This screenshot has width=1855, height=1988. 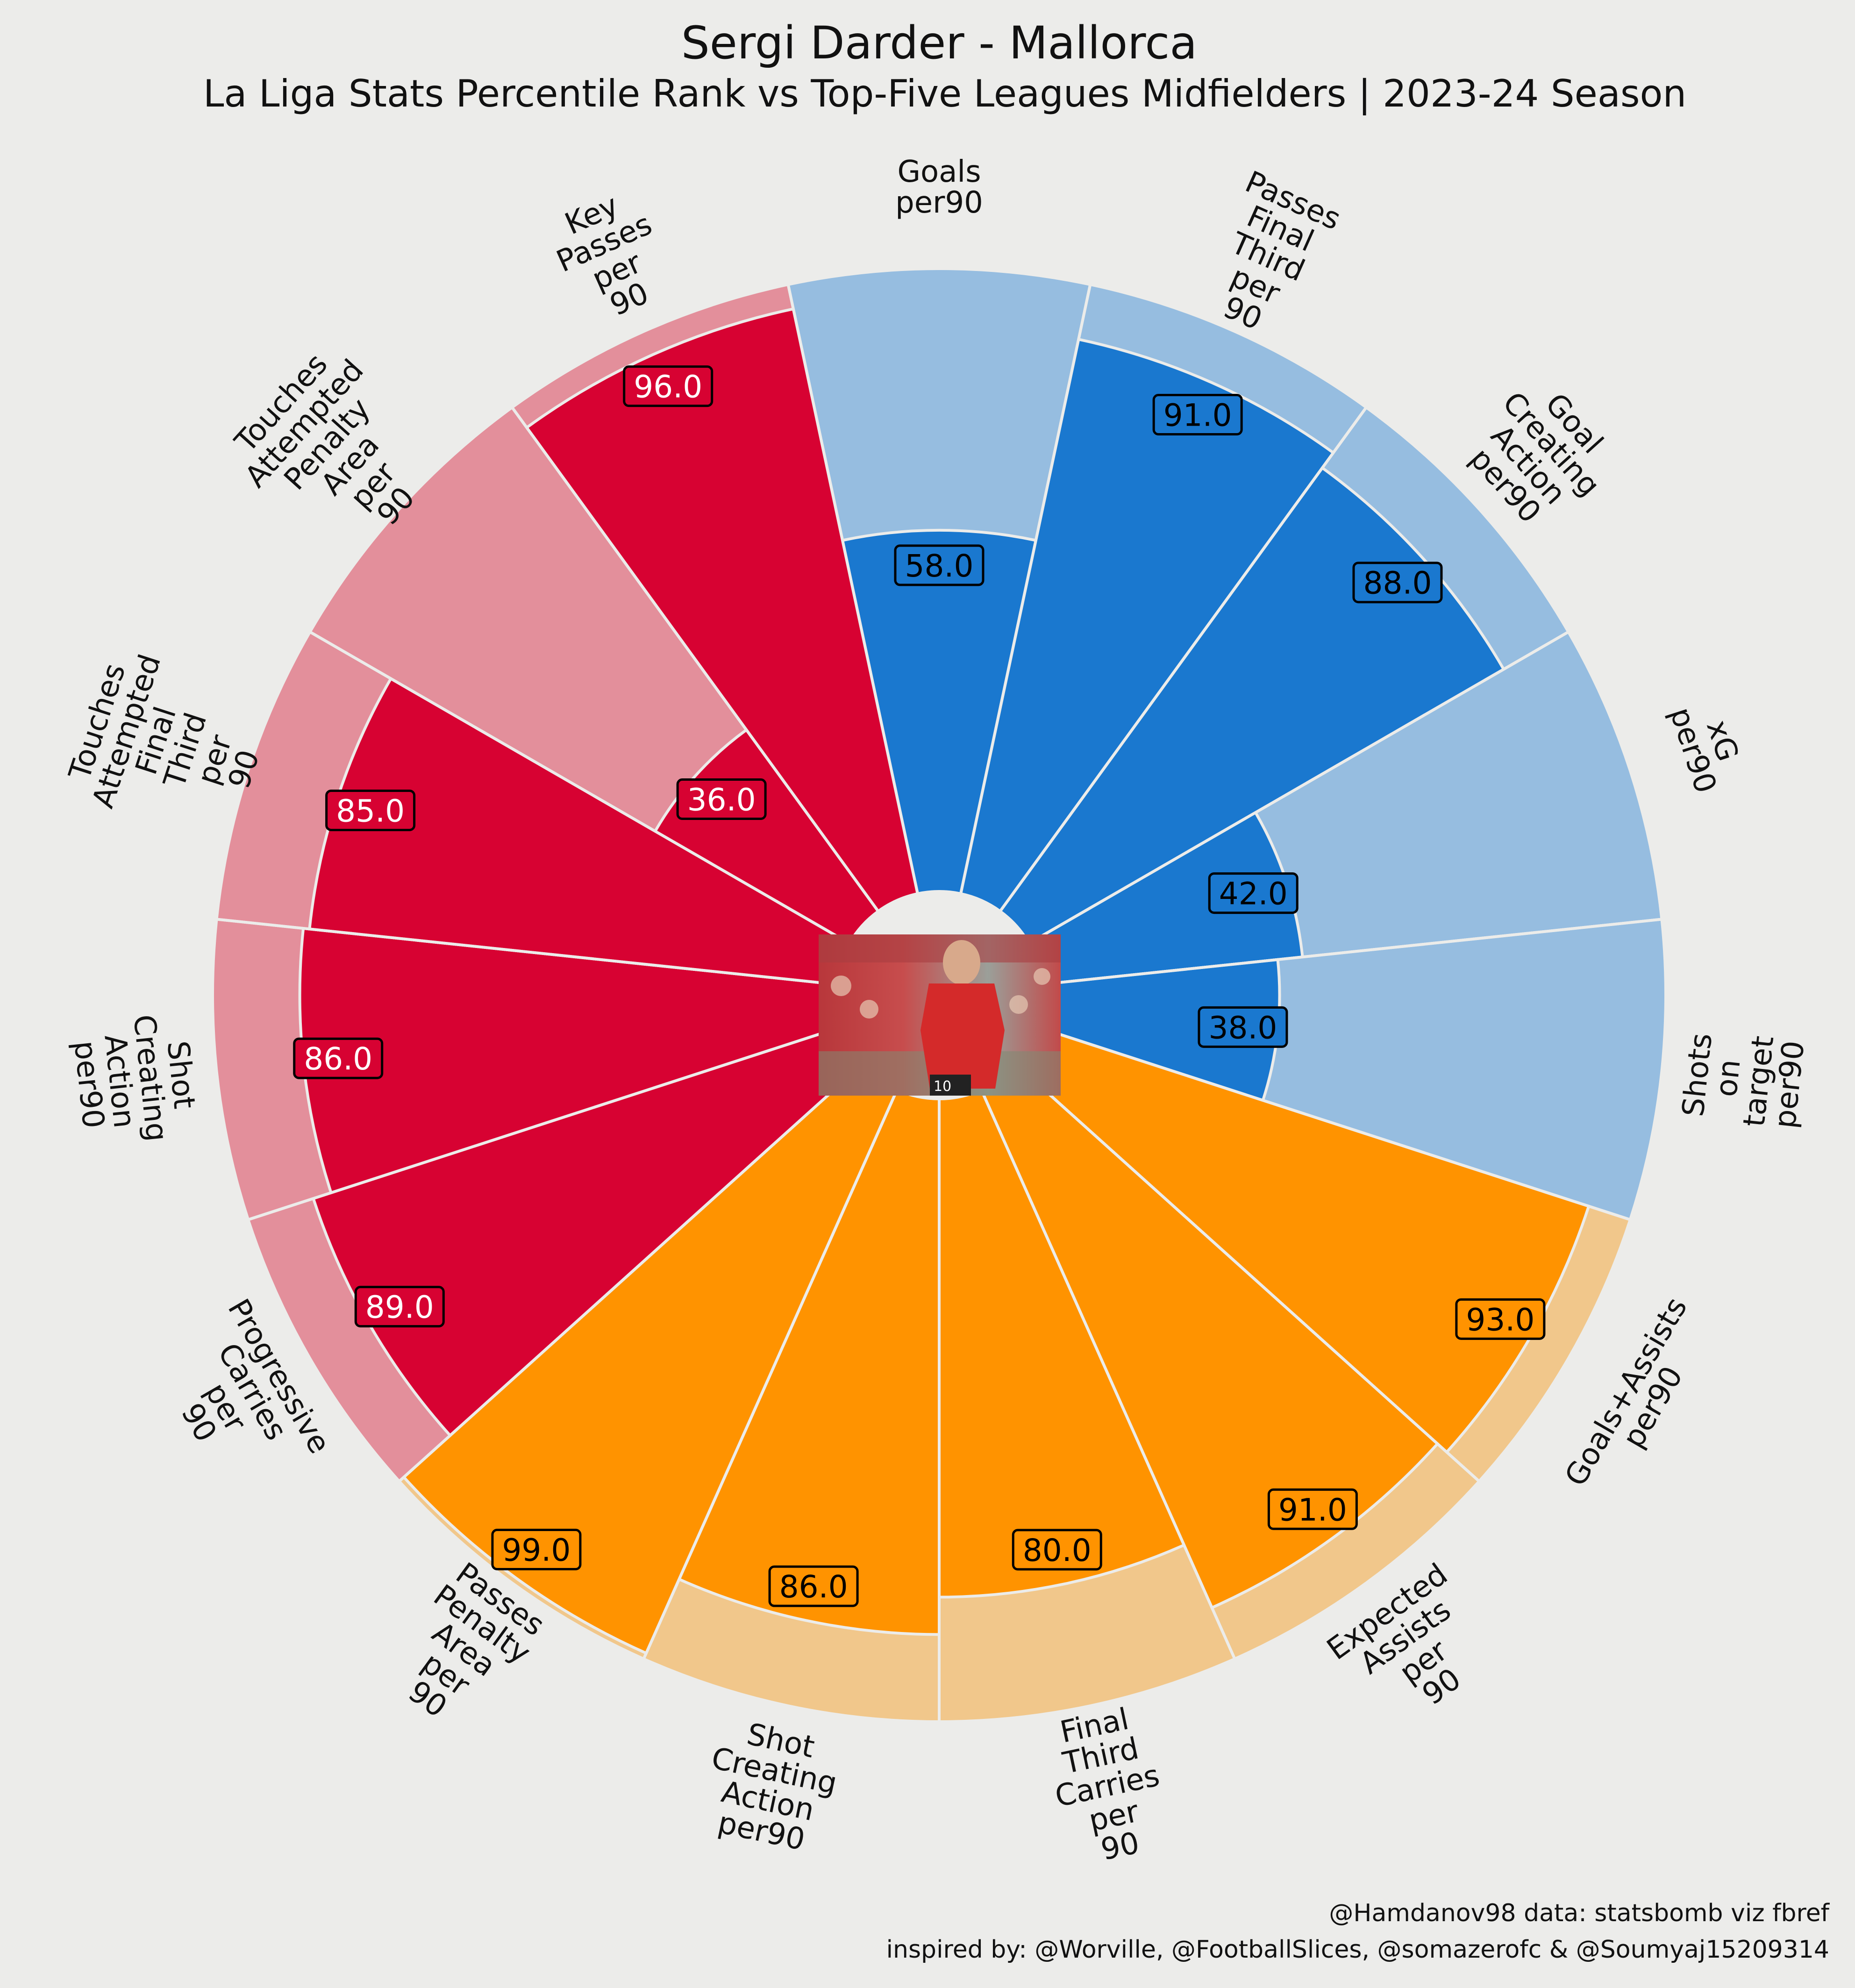 I want to click on jersey-number: 10, so click(x=942, y=1086).